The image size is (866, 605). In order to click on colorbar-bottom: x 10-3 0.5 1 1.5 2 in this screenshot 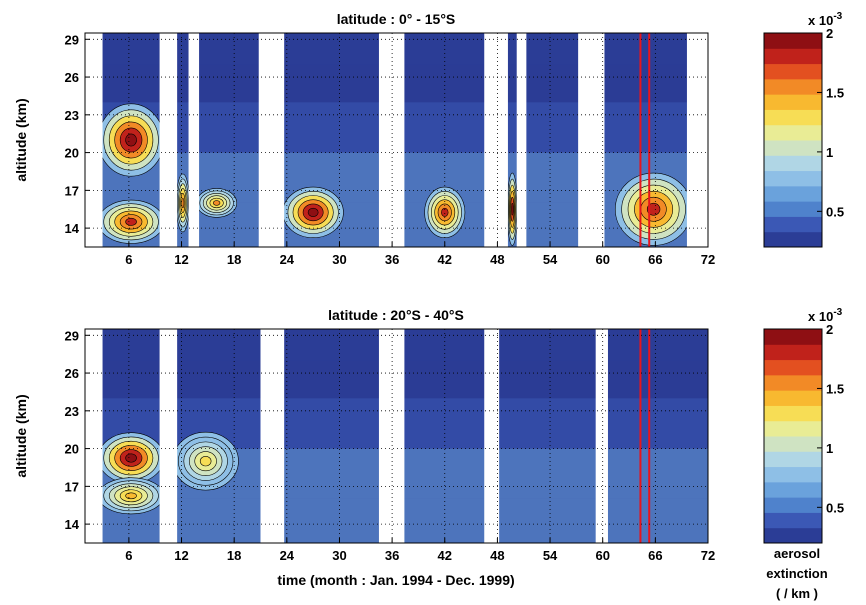, I will do `click(803, 425)`.